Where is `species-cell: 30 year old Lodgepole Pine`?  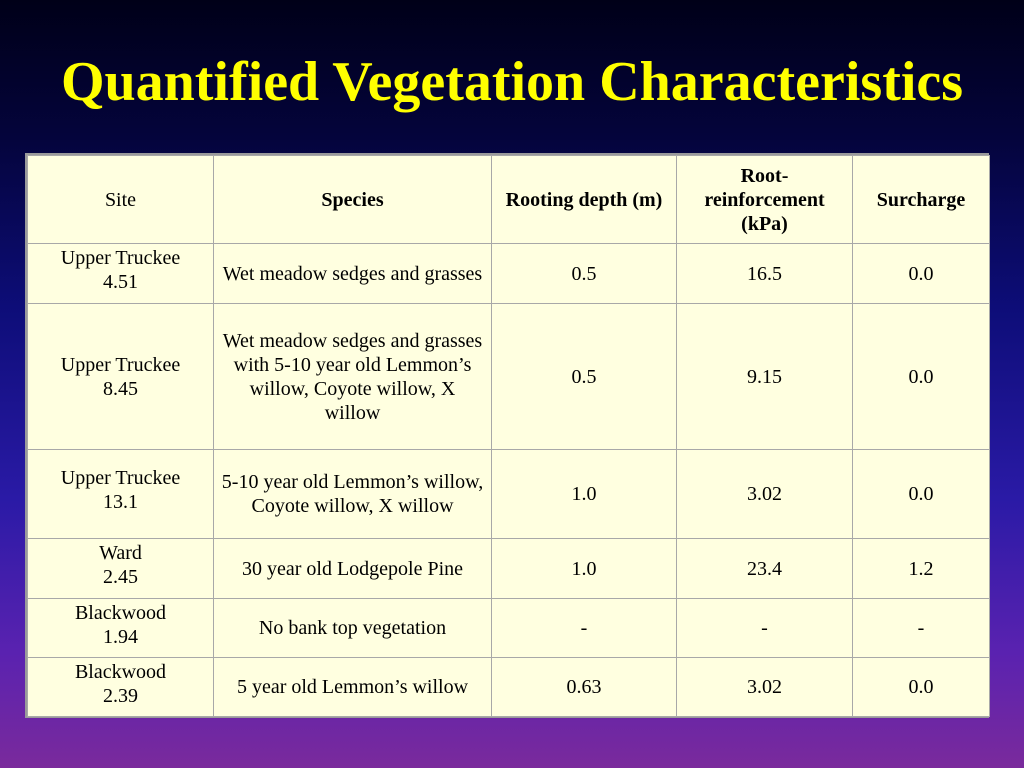 species-cell: 30 year old Lodgepole Pine is located at coordinates (352, 568).